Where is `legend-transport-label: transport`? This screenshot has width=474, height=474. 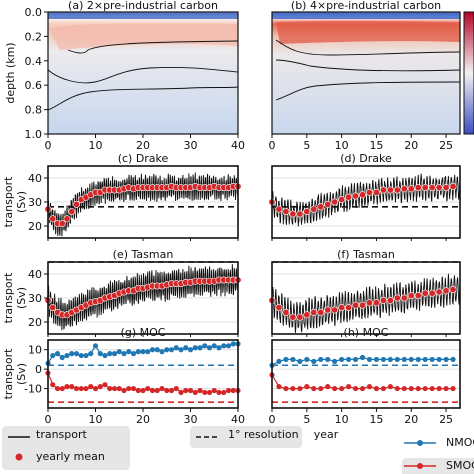
legend-transport-label: transport is located at coordinates (61, 434).